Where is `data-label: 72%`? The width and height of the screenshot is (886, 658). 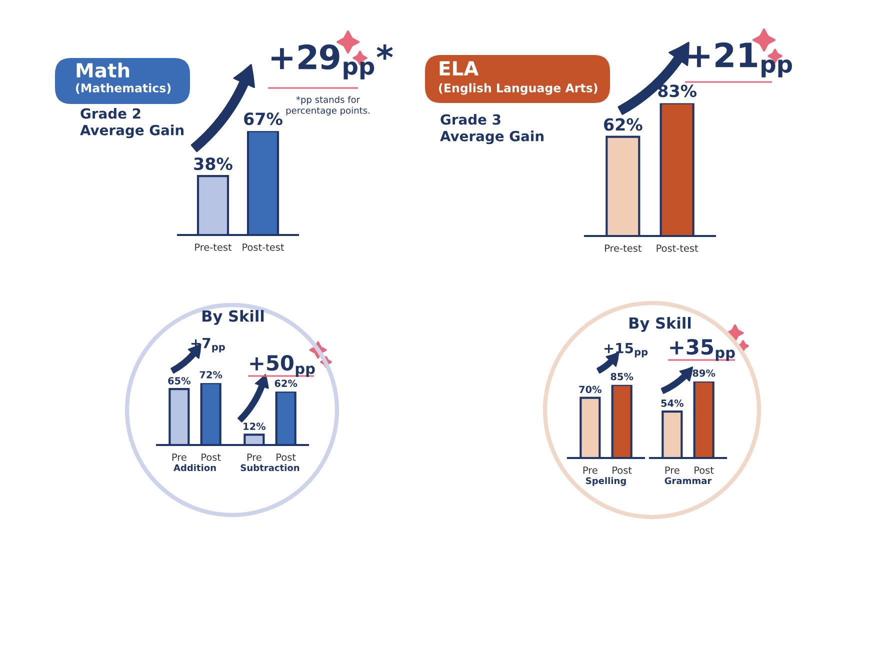
data-label: 72% is located at coordinates (211, 374).